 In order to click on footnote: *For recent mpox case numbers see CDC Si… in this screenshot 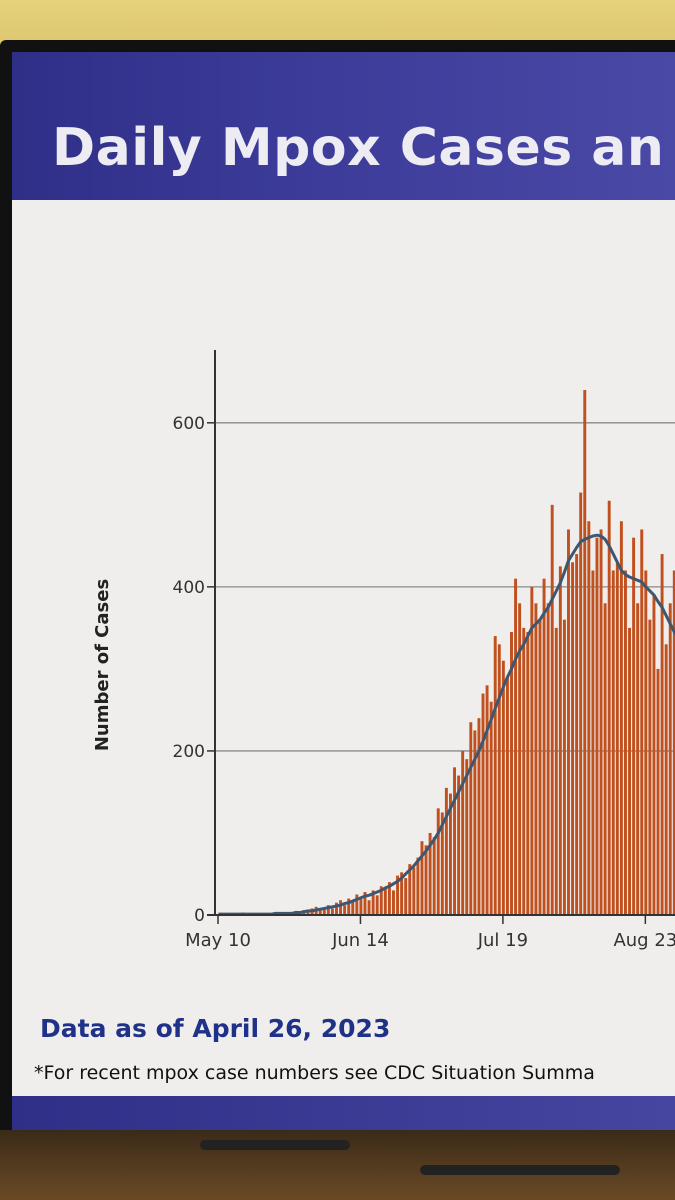, I will do `click(314, 1073)`.